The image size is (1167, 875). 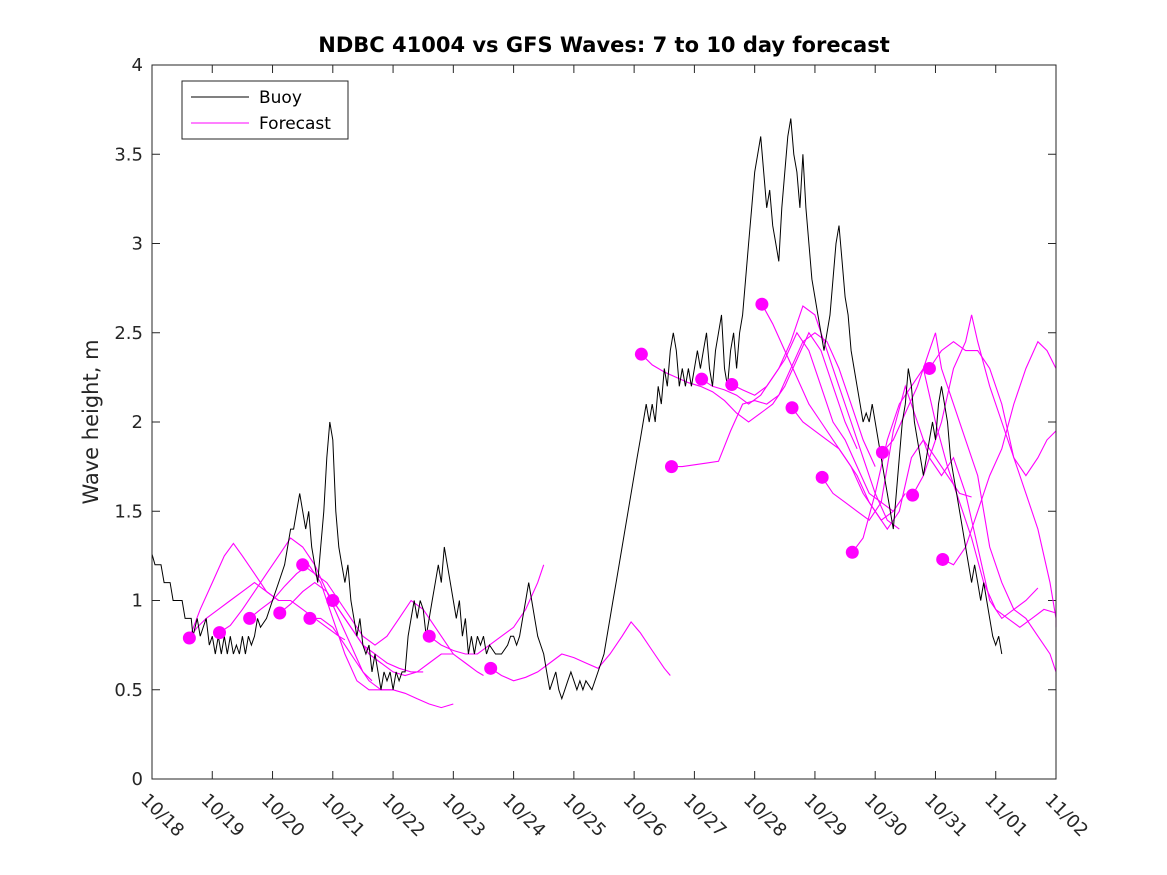 What do you see at coordinates (280, 98) in the screenshot?
I see `legend-label-buoy: Buoy` at bounding box center [280, 98].